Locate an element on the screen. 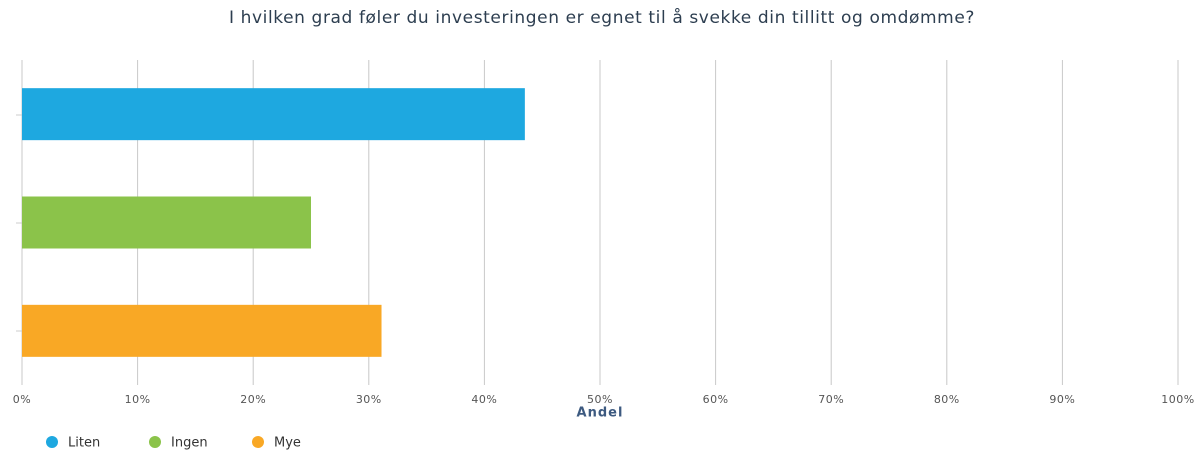 This screenshot has height=453, width=1204. x-tick-label: 20% is located at coordinates (253, 399).